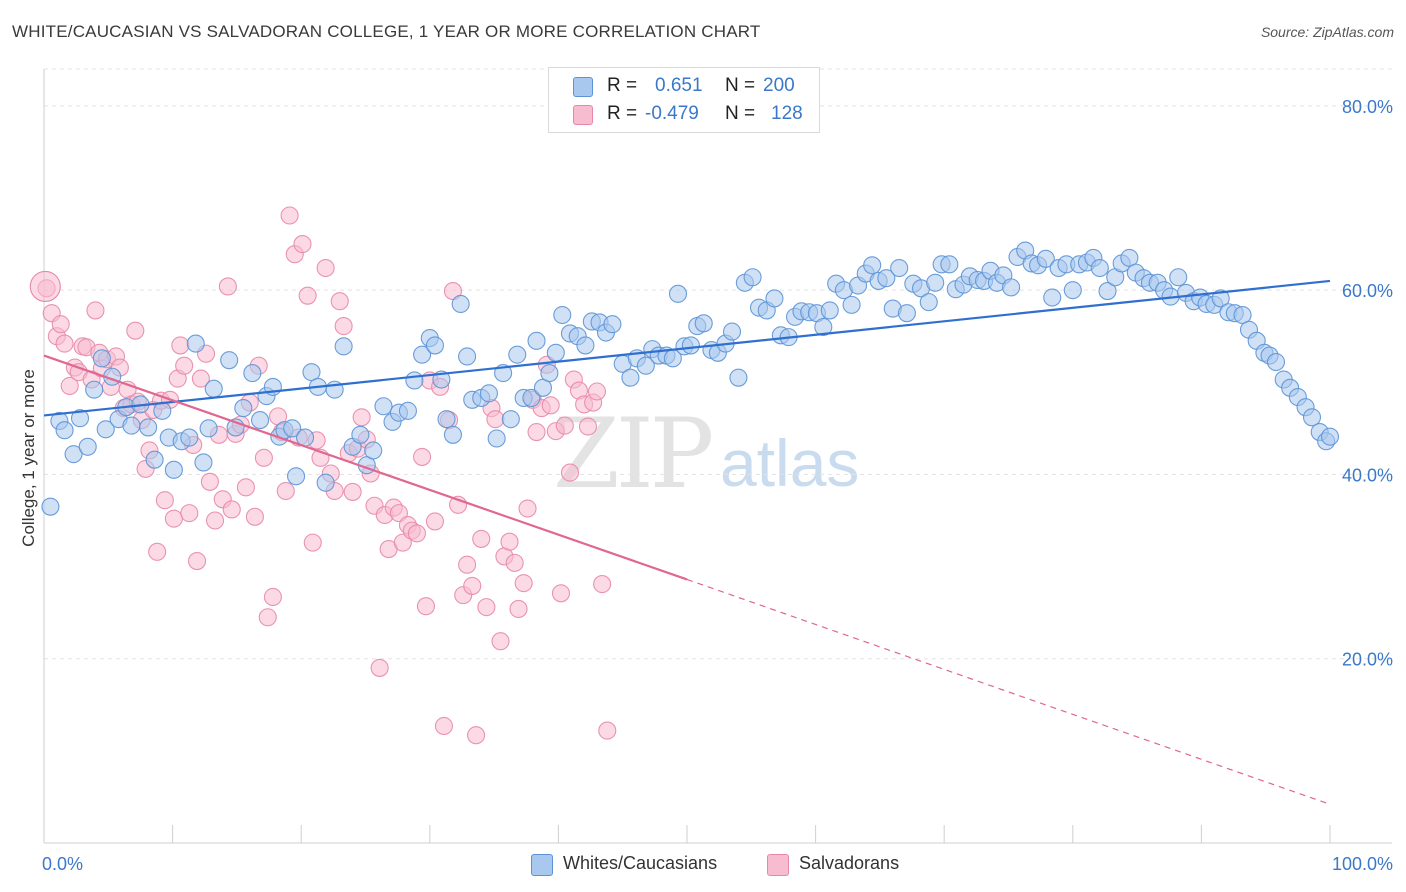 This screenshot has width=1406, height=892. Describe the element at coordinates (1367, 660) in the screenshot. I see `y-tick-label: 20.0%` at that location.